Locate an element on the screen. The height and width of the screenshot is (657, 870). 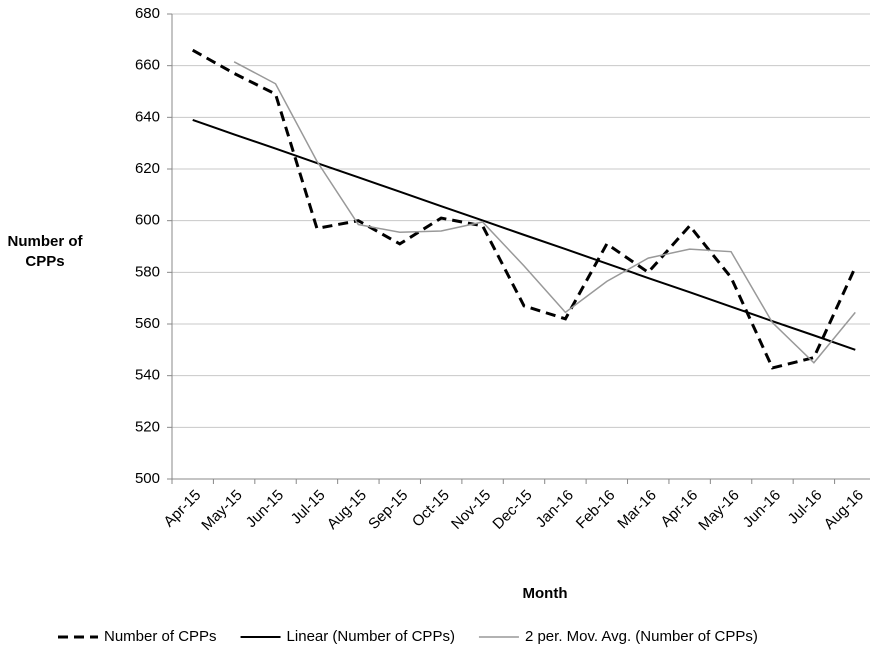
y-tick-label: 600 is located at coordinates (147, 220).